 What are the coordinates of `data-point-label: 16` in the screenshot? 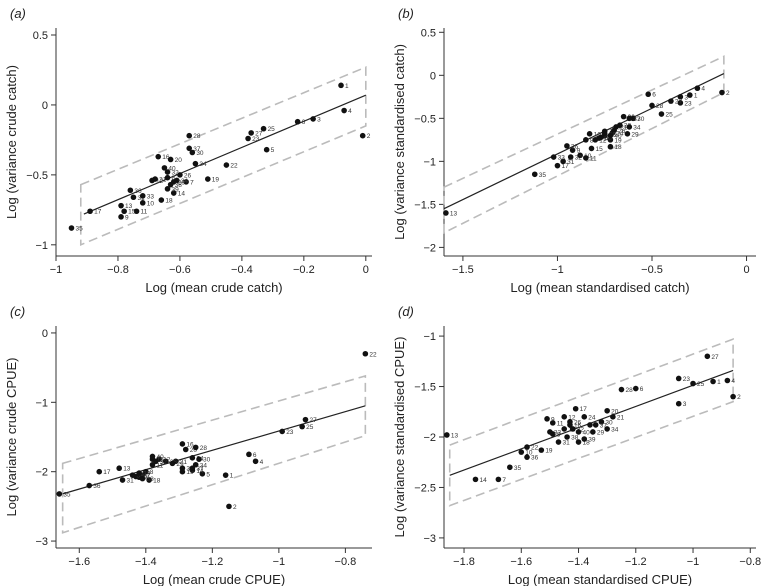 It's located at (578, 425).